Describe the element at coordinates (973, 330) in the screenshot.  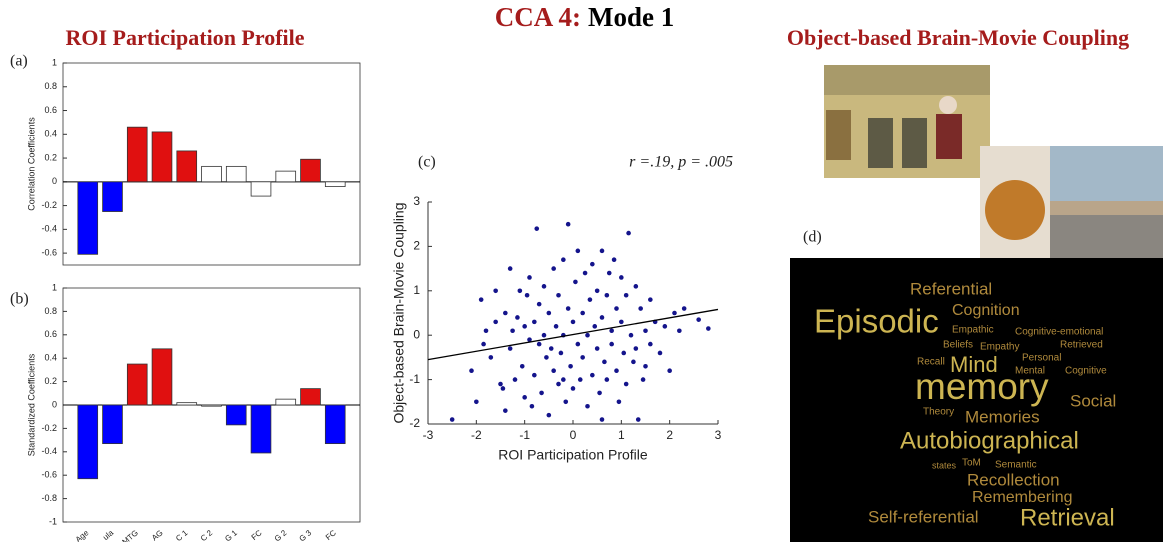
I see `word: Empathic` at that location.